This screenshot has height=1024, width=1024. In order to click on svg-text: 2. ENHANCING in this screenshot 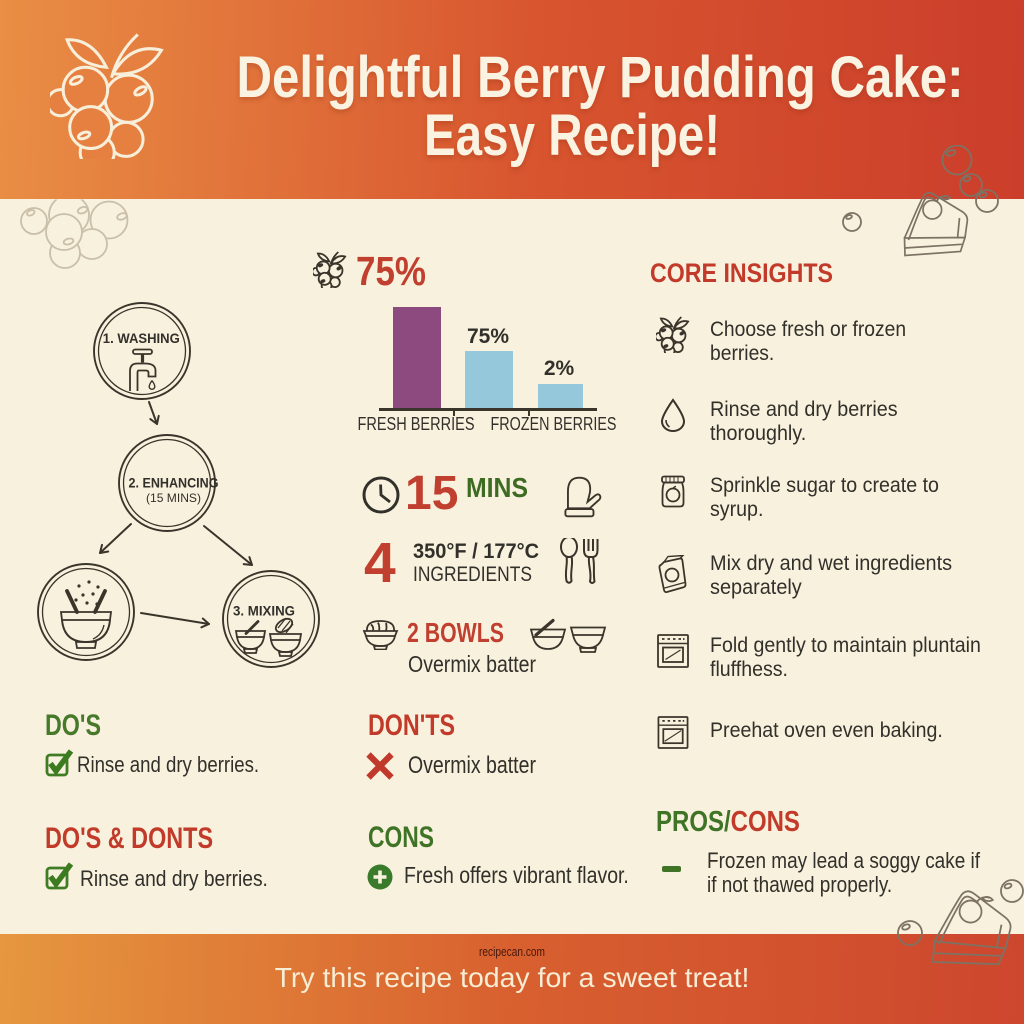, I will do `click(174, 483)`.